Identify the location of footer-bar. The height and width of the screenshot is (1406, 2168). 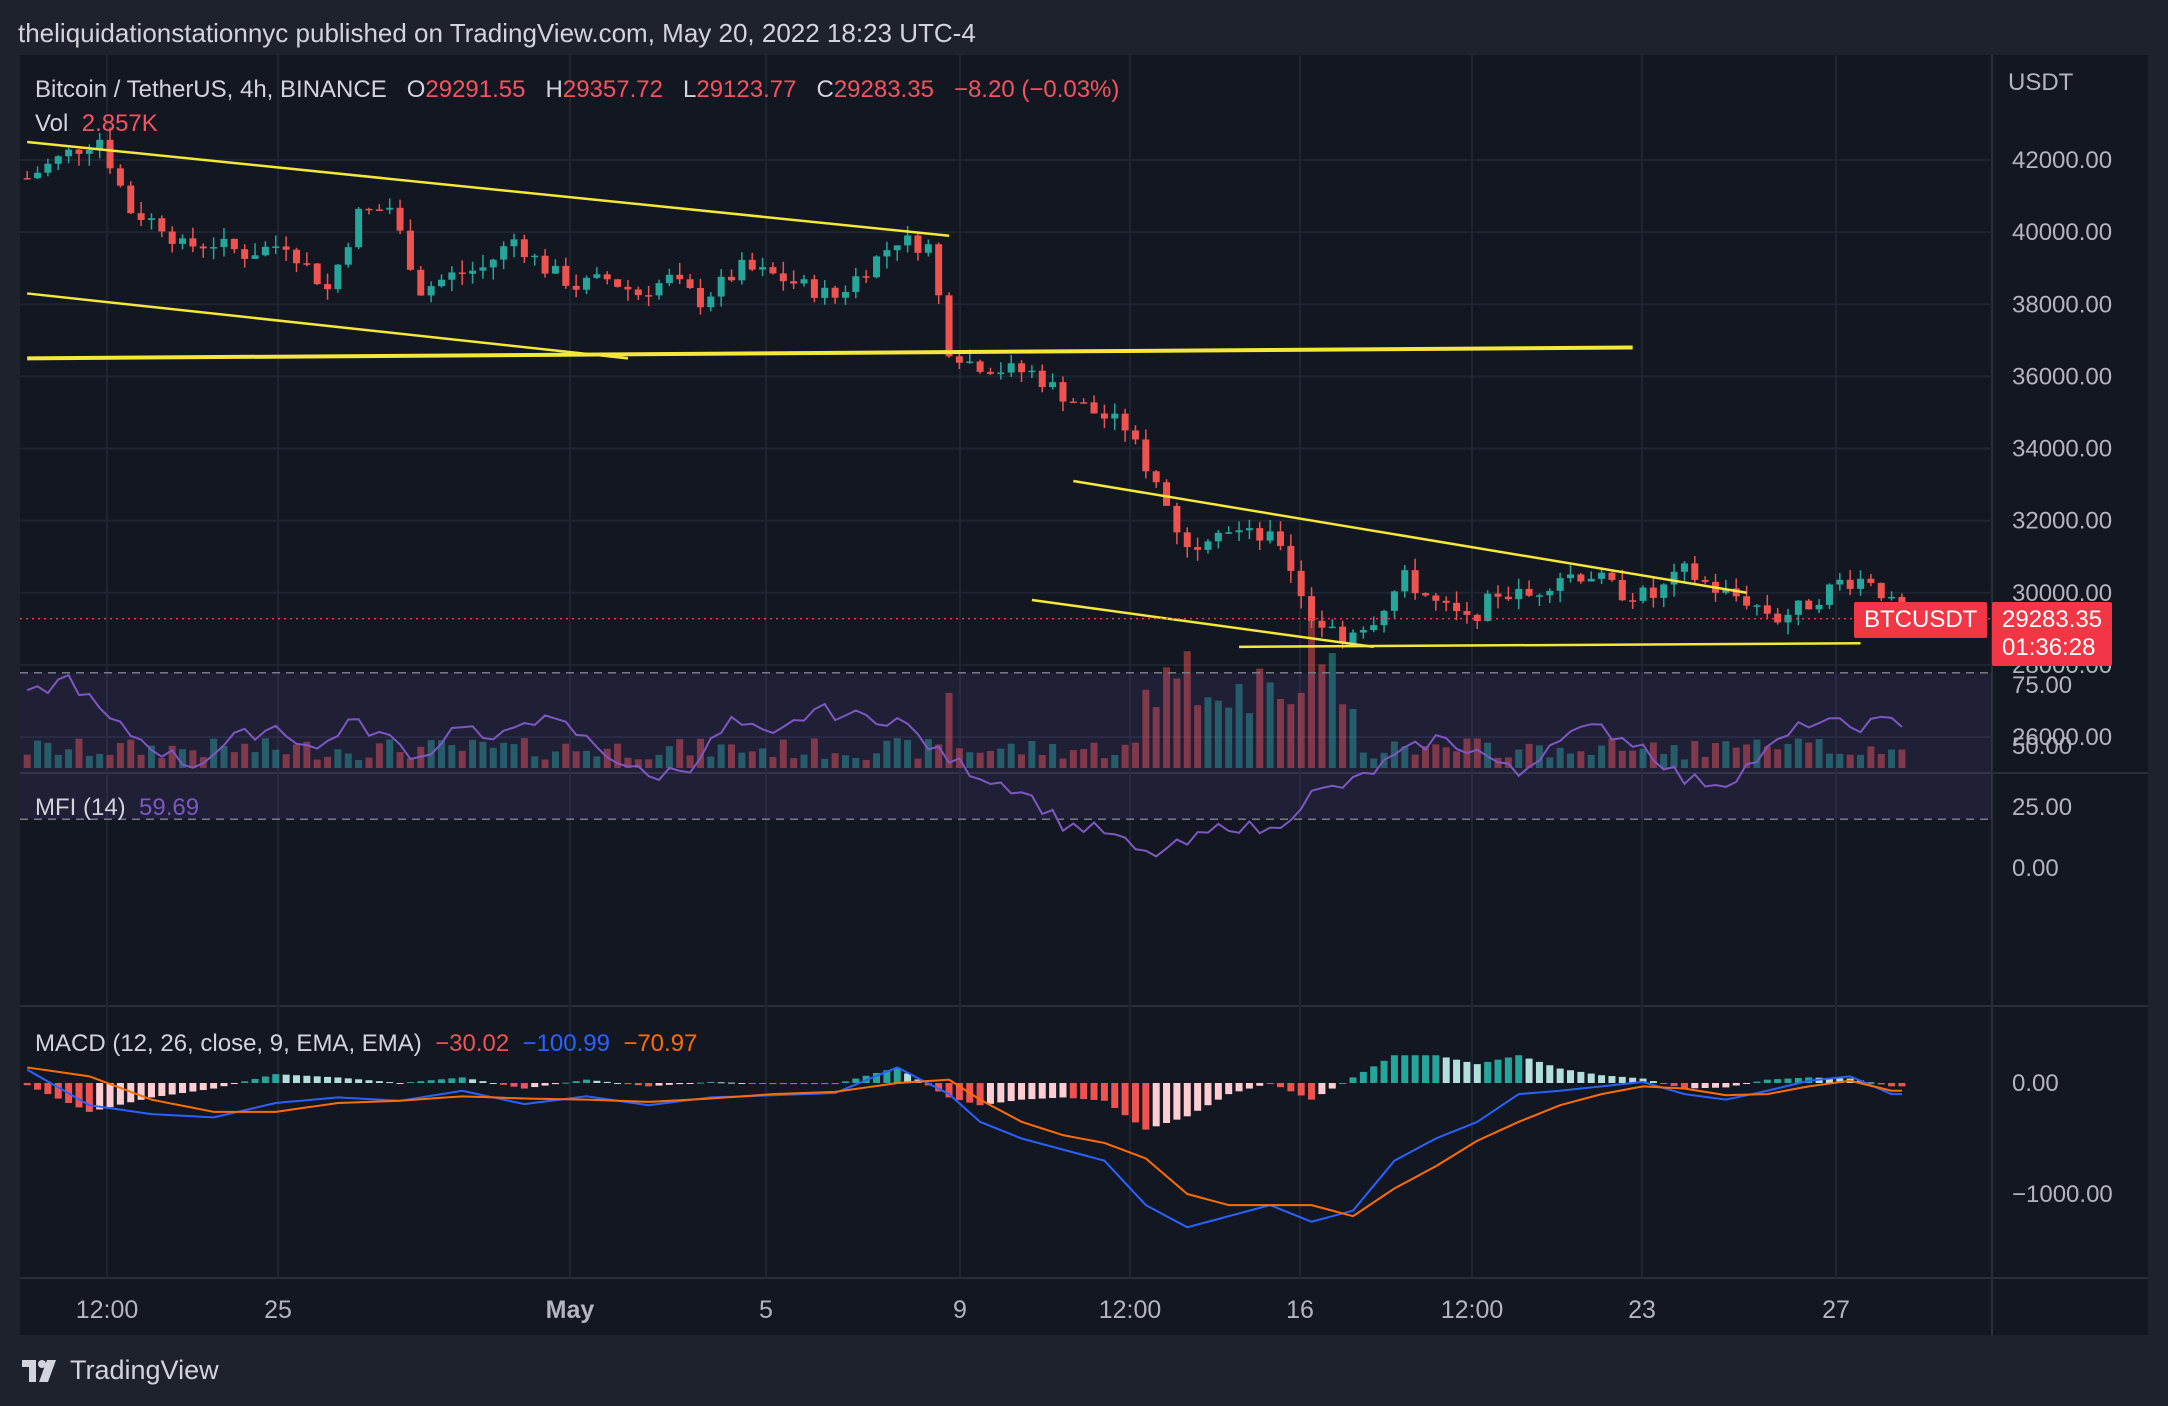
(1084, 1373).